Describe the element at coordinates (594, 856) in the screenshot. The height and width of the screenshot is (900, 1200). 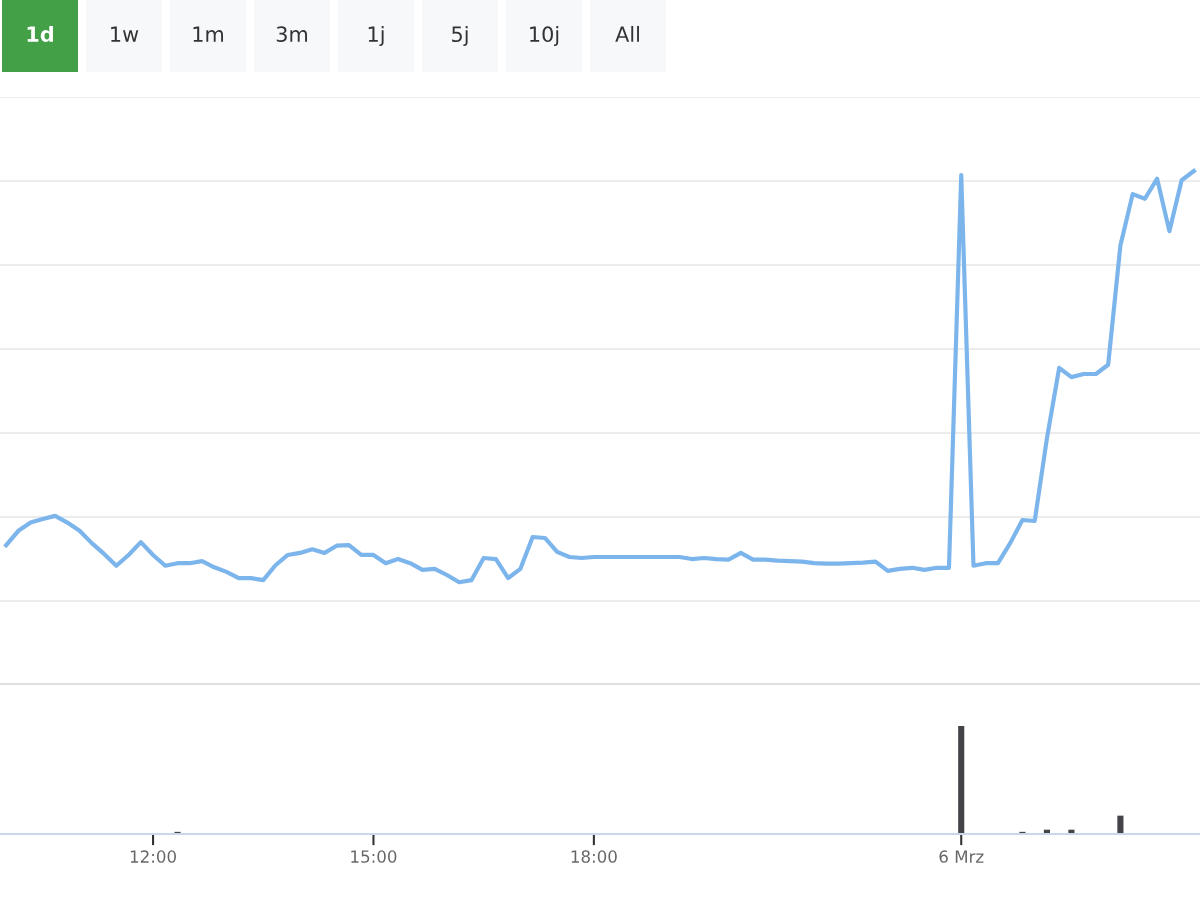
I see `x-tick-label: 18:00` at that location.